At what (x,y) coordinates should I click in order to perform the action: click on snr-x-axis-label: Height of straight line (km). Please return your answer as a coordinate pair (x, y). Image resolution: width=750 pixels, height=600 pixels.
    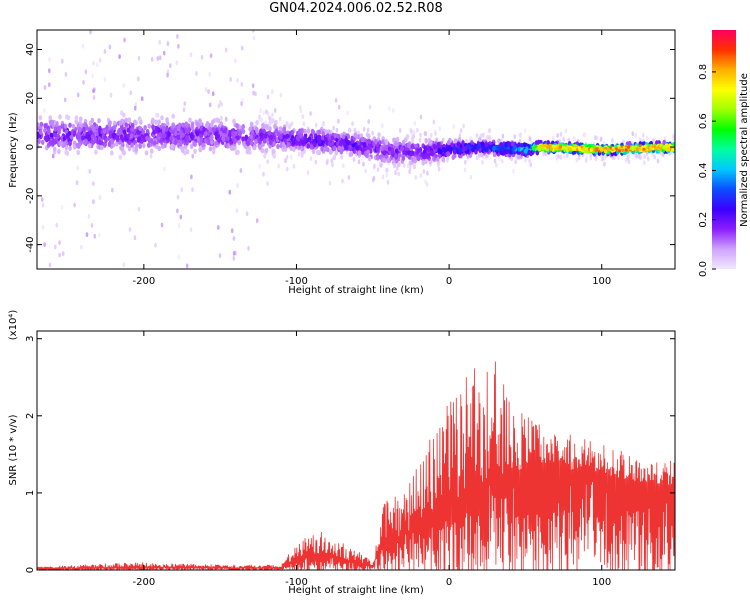
    Looking at the image, I should click on (356, 590).